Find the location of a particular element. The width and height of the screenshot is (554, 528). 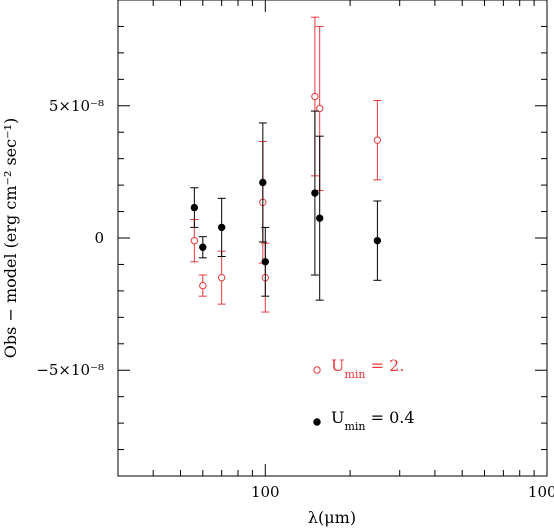

x-axis-label: λ(μm) is located at coordinates (332, 517).